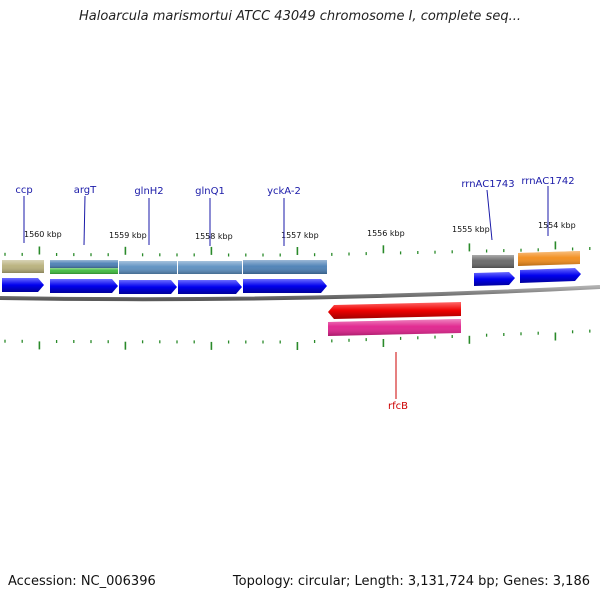 The height and width of the screenshot is (600, 600). Describe the element at coordinates (23, 266) in the screenshot. I see `feature-block-ccp` at that location.